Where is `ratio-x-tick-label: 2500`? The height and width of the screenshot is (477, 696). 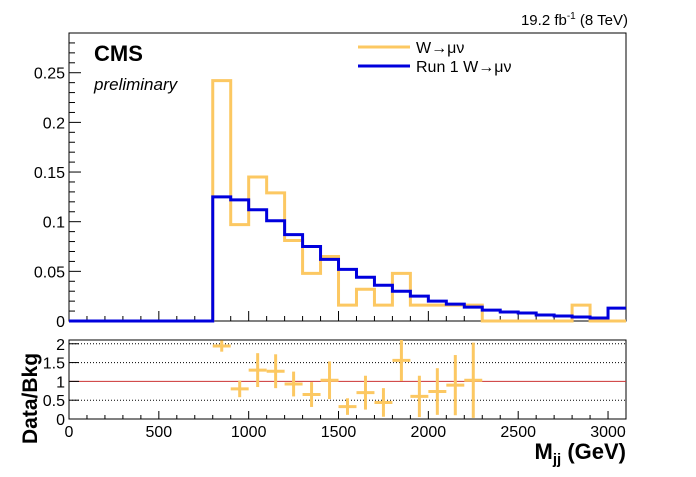
ratio-x-tick-label: 2500 is located at coordinates (518, 432).